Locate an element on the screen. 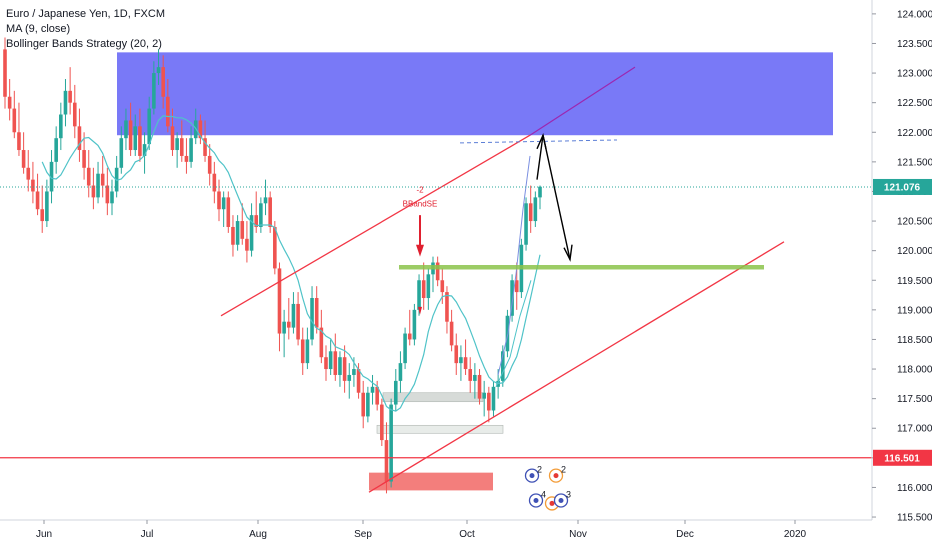 This screenshot has width=932, height=550. time-tick-label: 2020 is located at coordinates (795, 534).